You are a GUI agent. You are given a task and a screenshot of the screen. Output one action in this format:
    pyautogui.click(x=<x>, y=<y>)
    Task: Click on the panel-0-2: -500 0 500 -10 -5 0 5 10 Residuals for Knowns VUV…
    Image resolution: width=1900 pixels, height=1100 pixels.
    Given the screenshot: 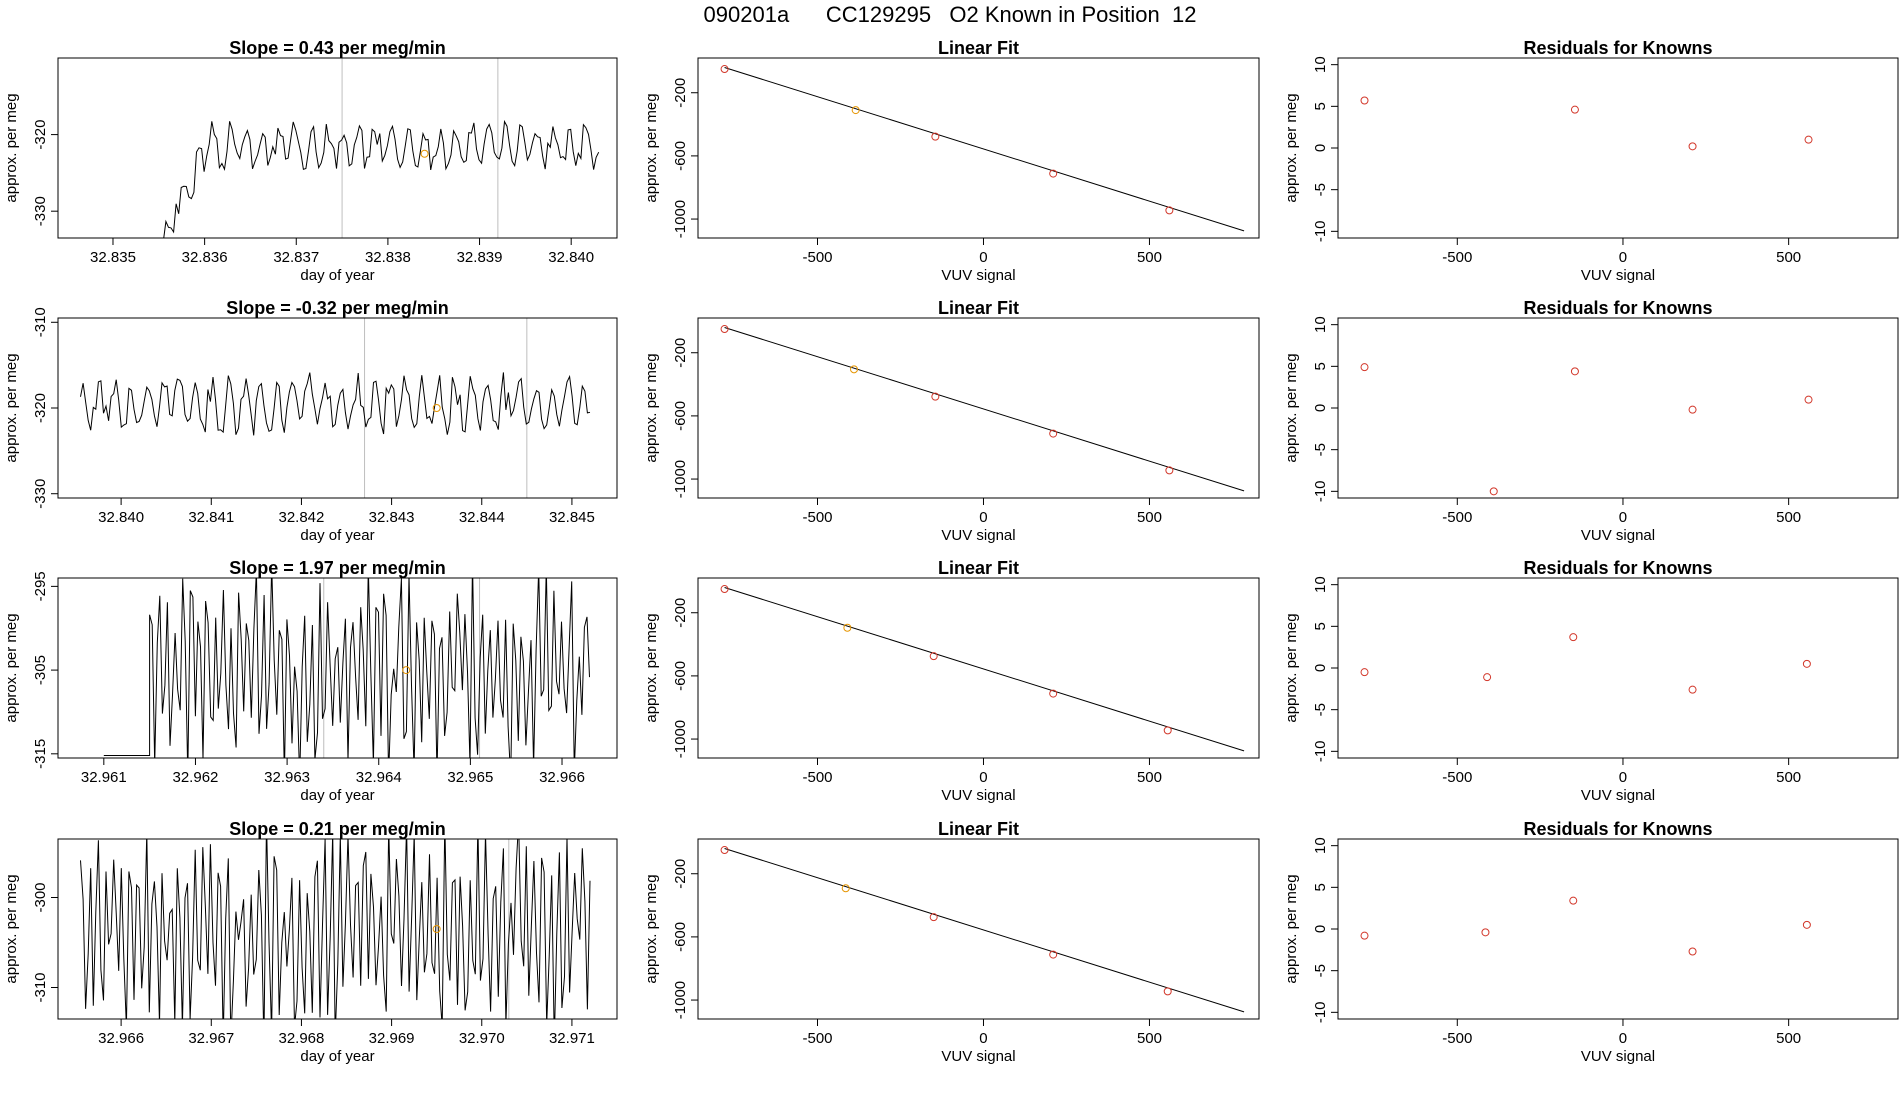 What is the action you would take?
    pyautogui.click(x=1591, y=161)
    